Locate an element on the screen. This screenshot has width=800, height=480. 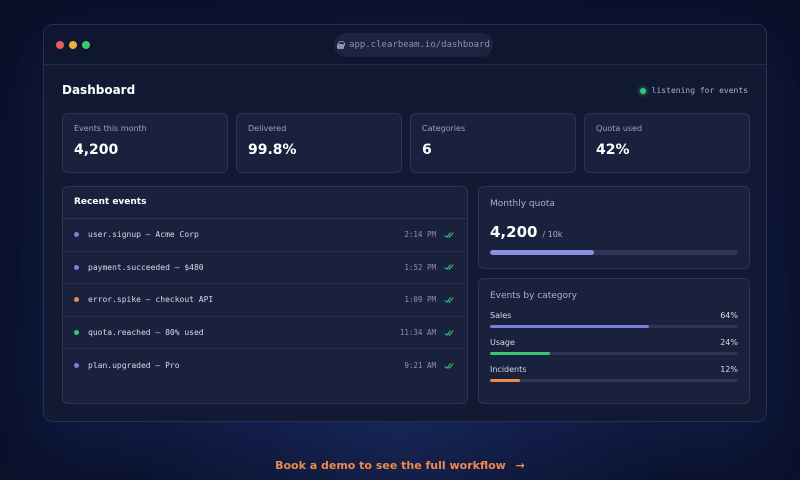
stat-label: Quota used is located at coordinates (619, 128).